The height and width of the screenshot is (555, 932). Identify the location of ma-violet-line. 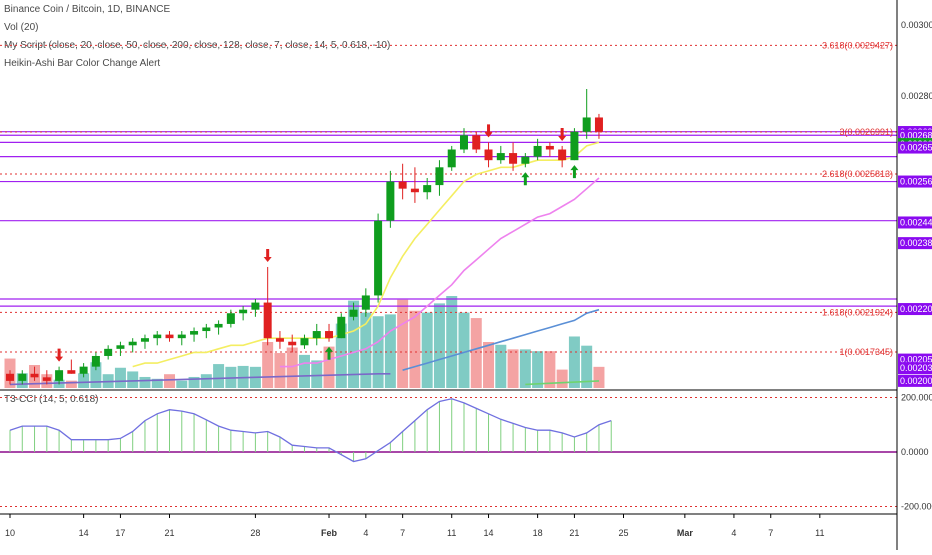
(200, 379).